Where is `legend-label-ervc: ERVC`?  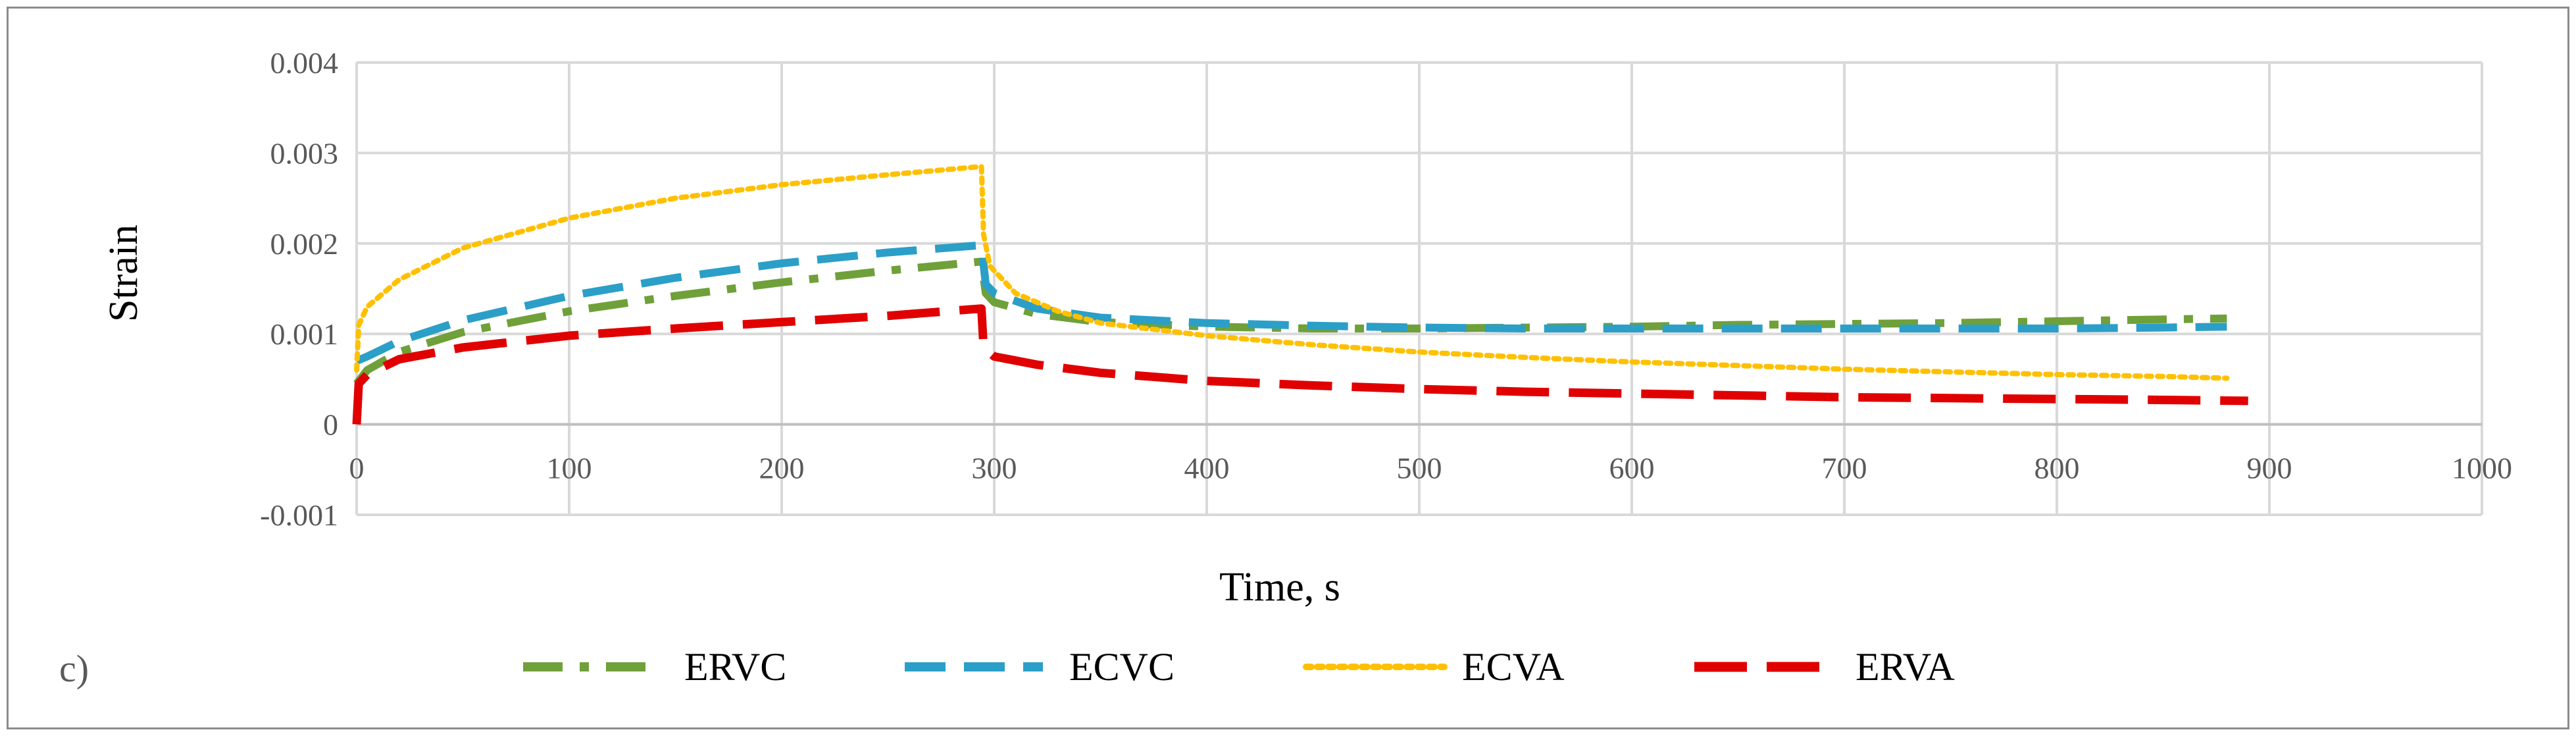
legend-label-ervc: ERVC is located at coordinates (735, 667).